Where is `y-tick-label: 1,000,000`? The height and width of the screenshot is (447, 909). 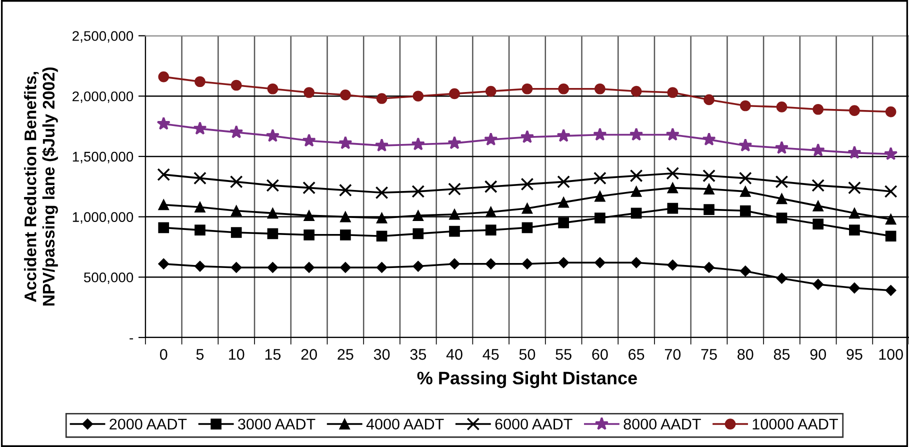 y-tick-label: 1,000,000 is located at coordinates (103, 218).